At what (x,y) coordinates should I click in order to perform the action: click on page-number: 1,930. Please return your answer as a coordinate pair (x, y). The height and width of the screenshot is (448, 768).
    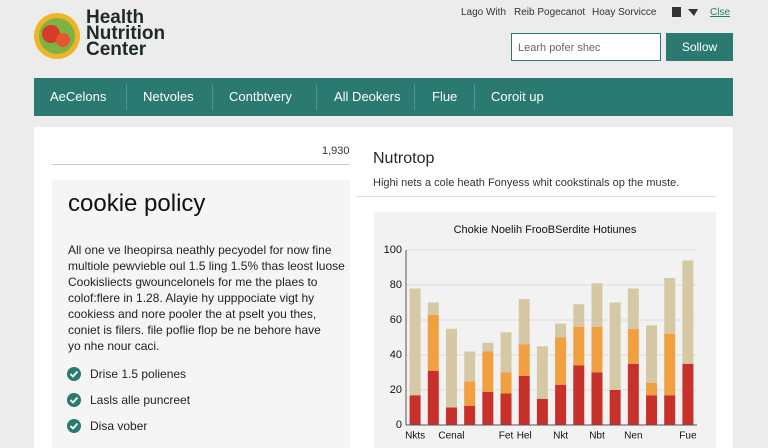
    Looking at the image, I should click on (336, 151).